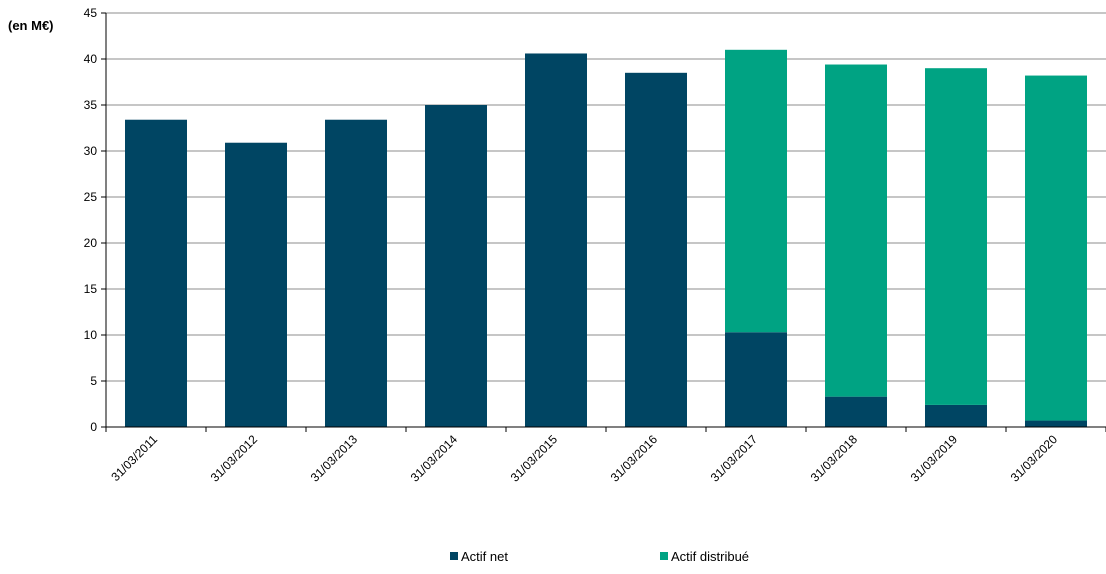  What do you see at coordinates (91, 243) in the screenshot?
I see `y-tick-label: 20` at bounding box center [91, 243].